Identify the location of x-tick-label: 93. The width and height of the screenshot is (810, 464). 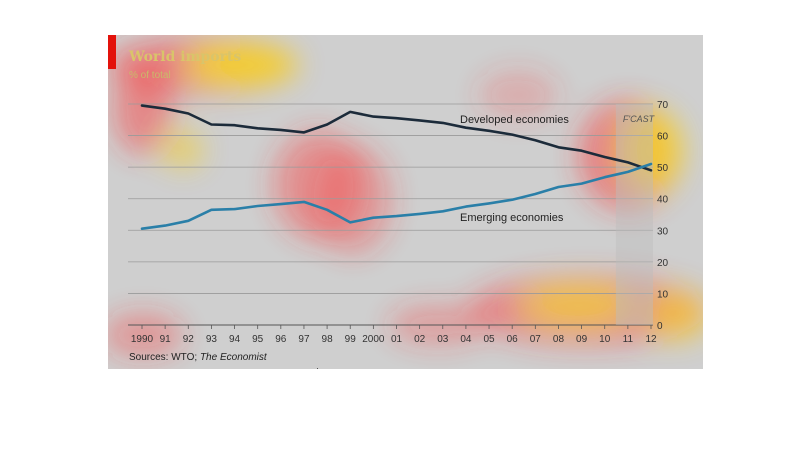
(212, 339).